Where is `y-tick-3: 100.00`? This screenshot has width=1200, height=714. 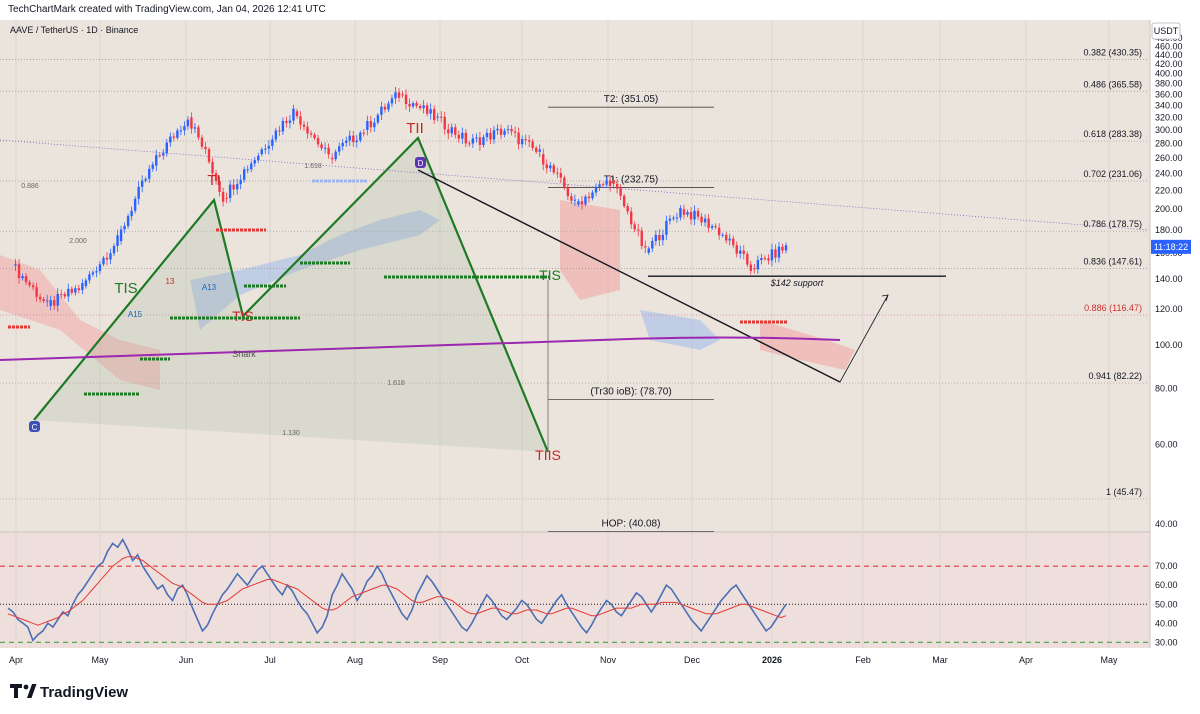
y-tick-3: 100.00 is located at coordinates (1169, 345).